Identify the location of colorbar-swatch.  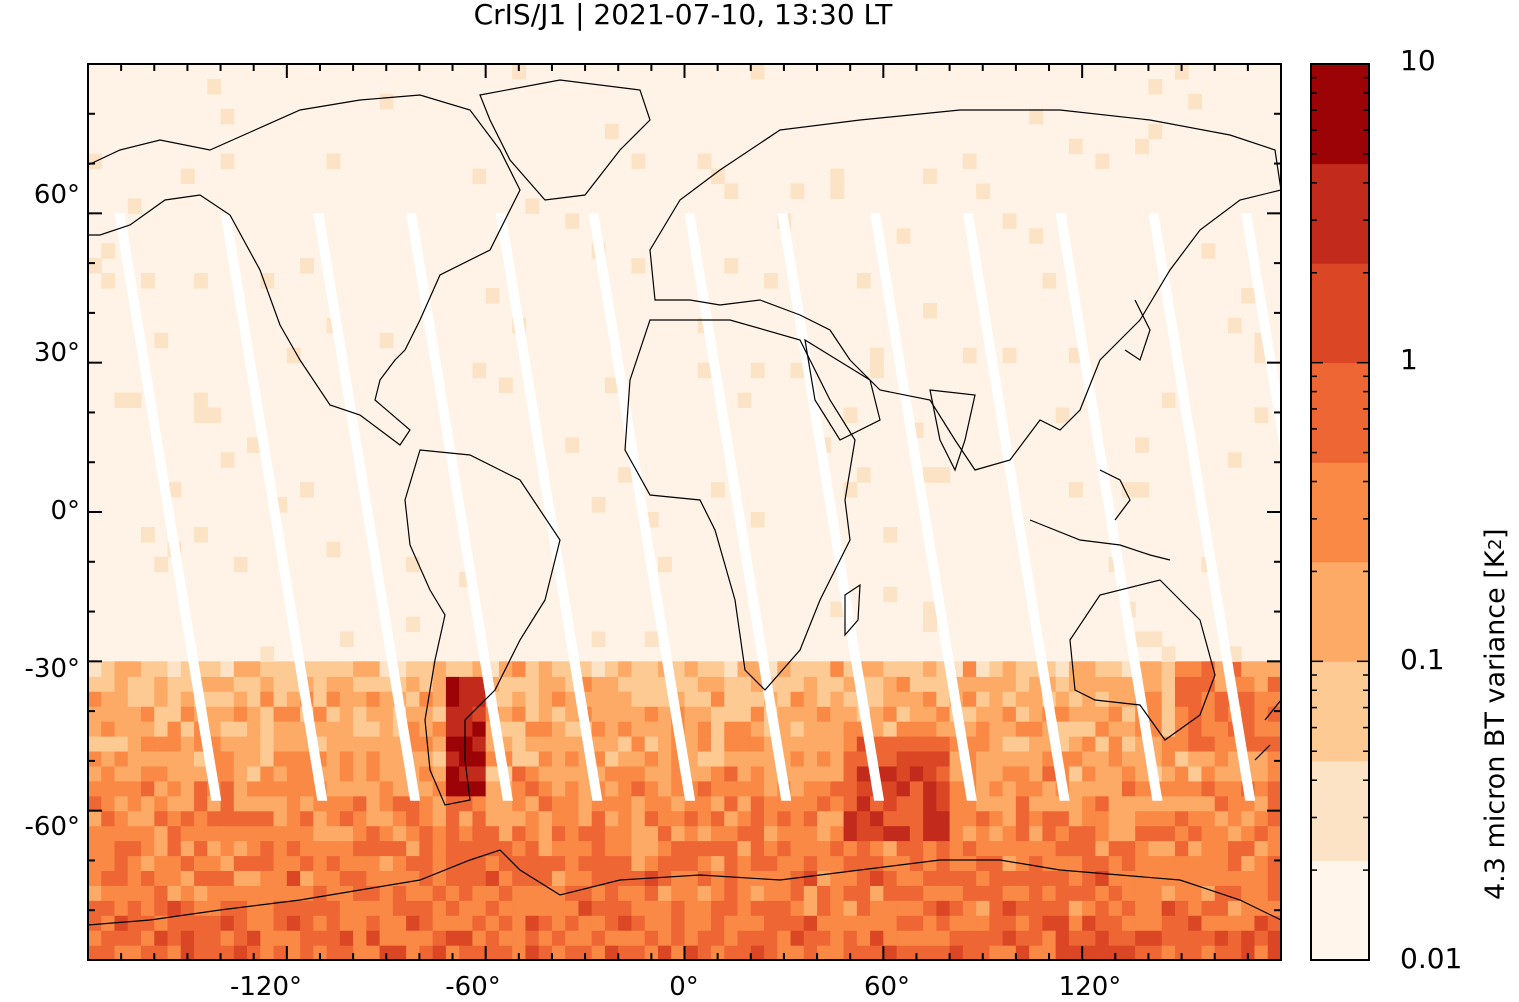
(1340, 711).